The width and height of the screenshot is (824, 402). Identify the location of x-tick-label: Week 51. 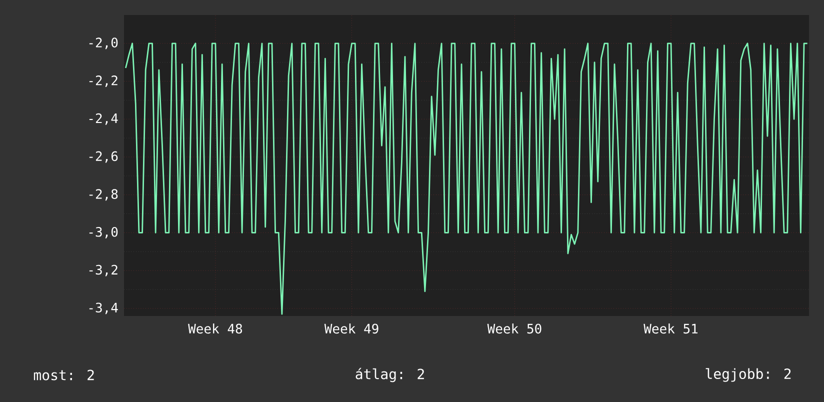
(671, 329).